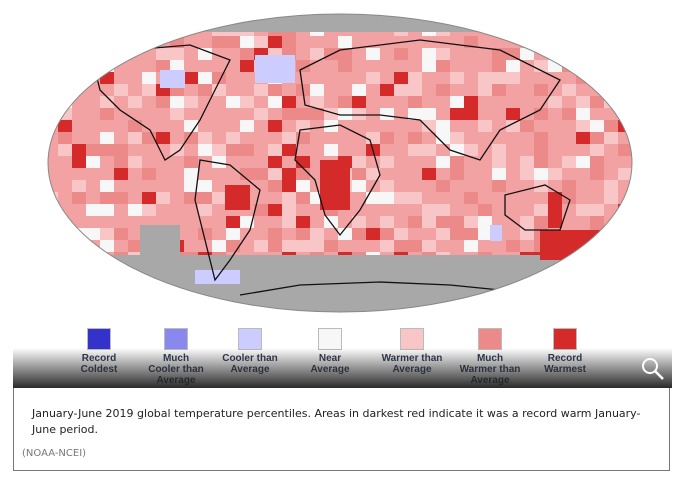  What do you see at coordinates (342, 368) in the screenshot?
I see `image-shade` at bounding box center [342, 368].